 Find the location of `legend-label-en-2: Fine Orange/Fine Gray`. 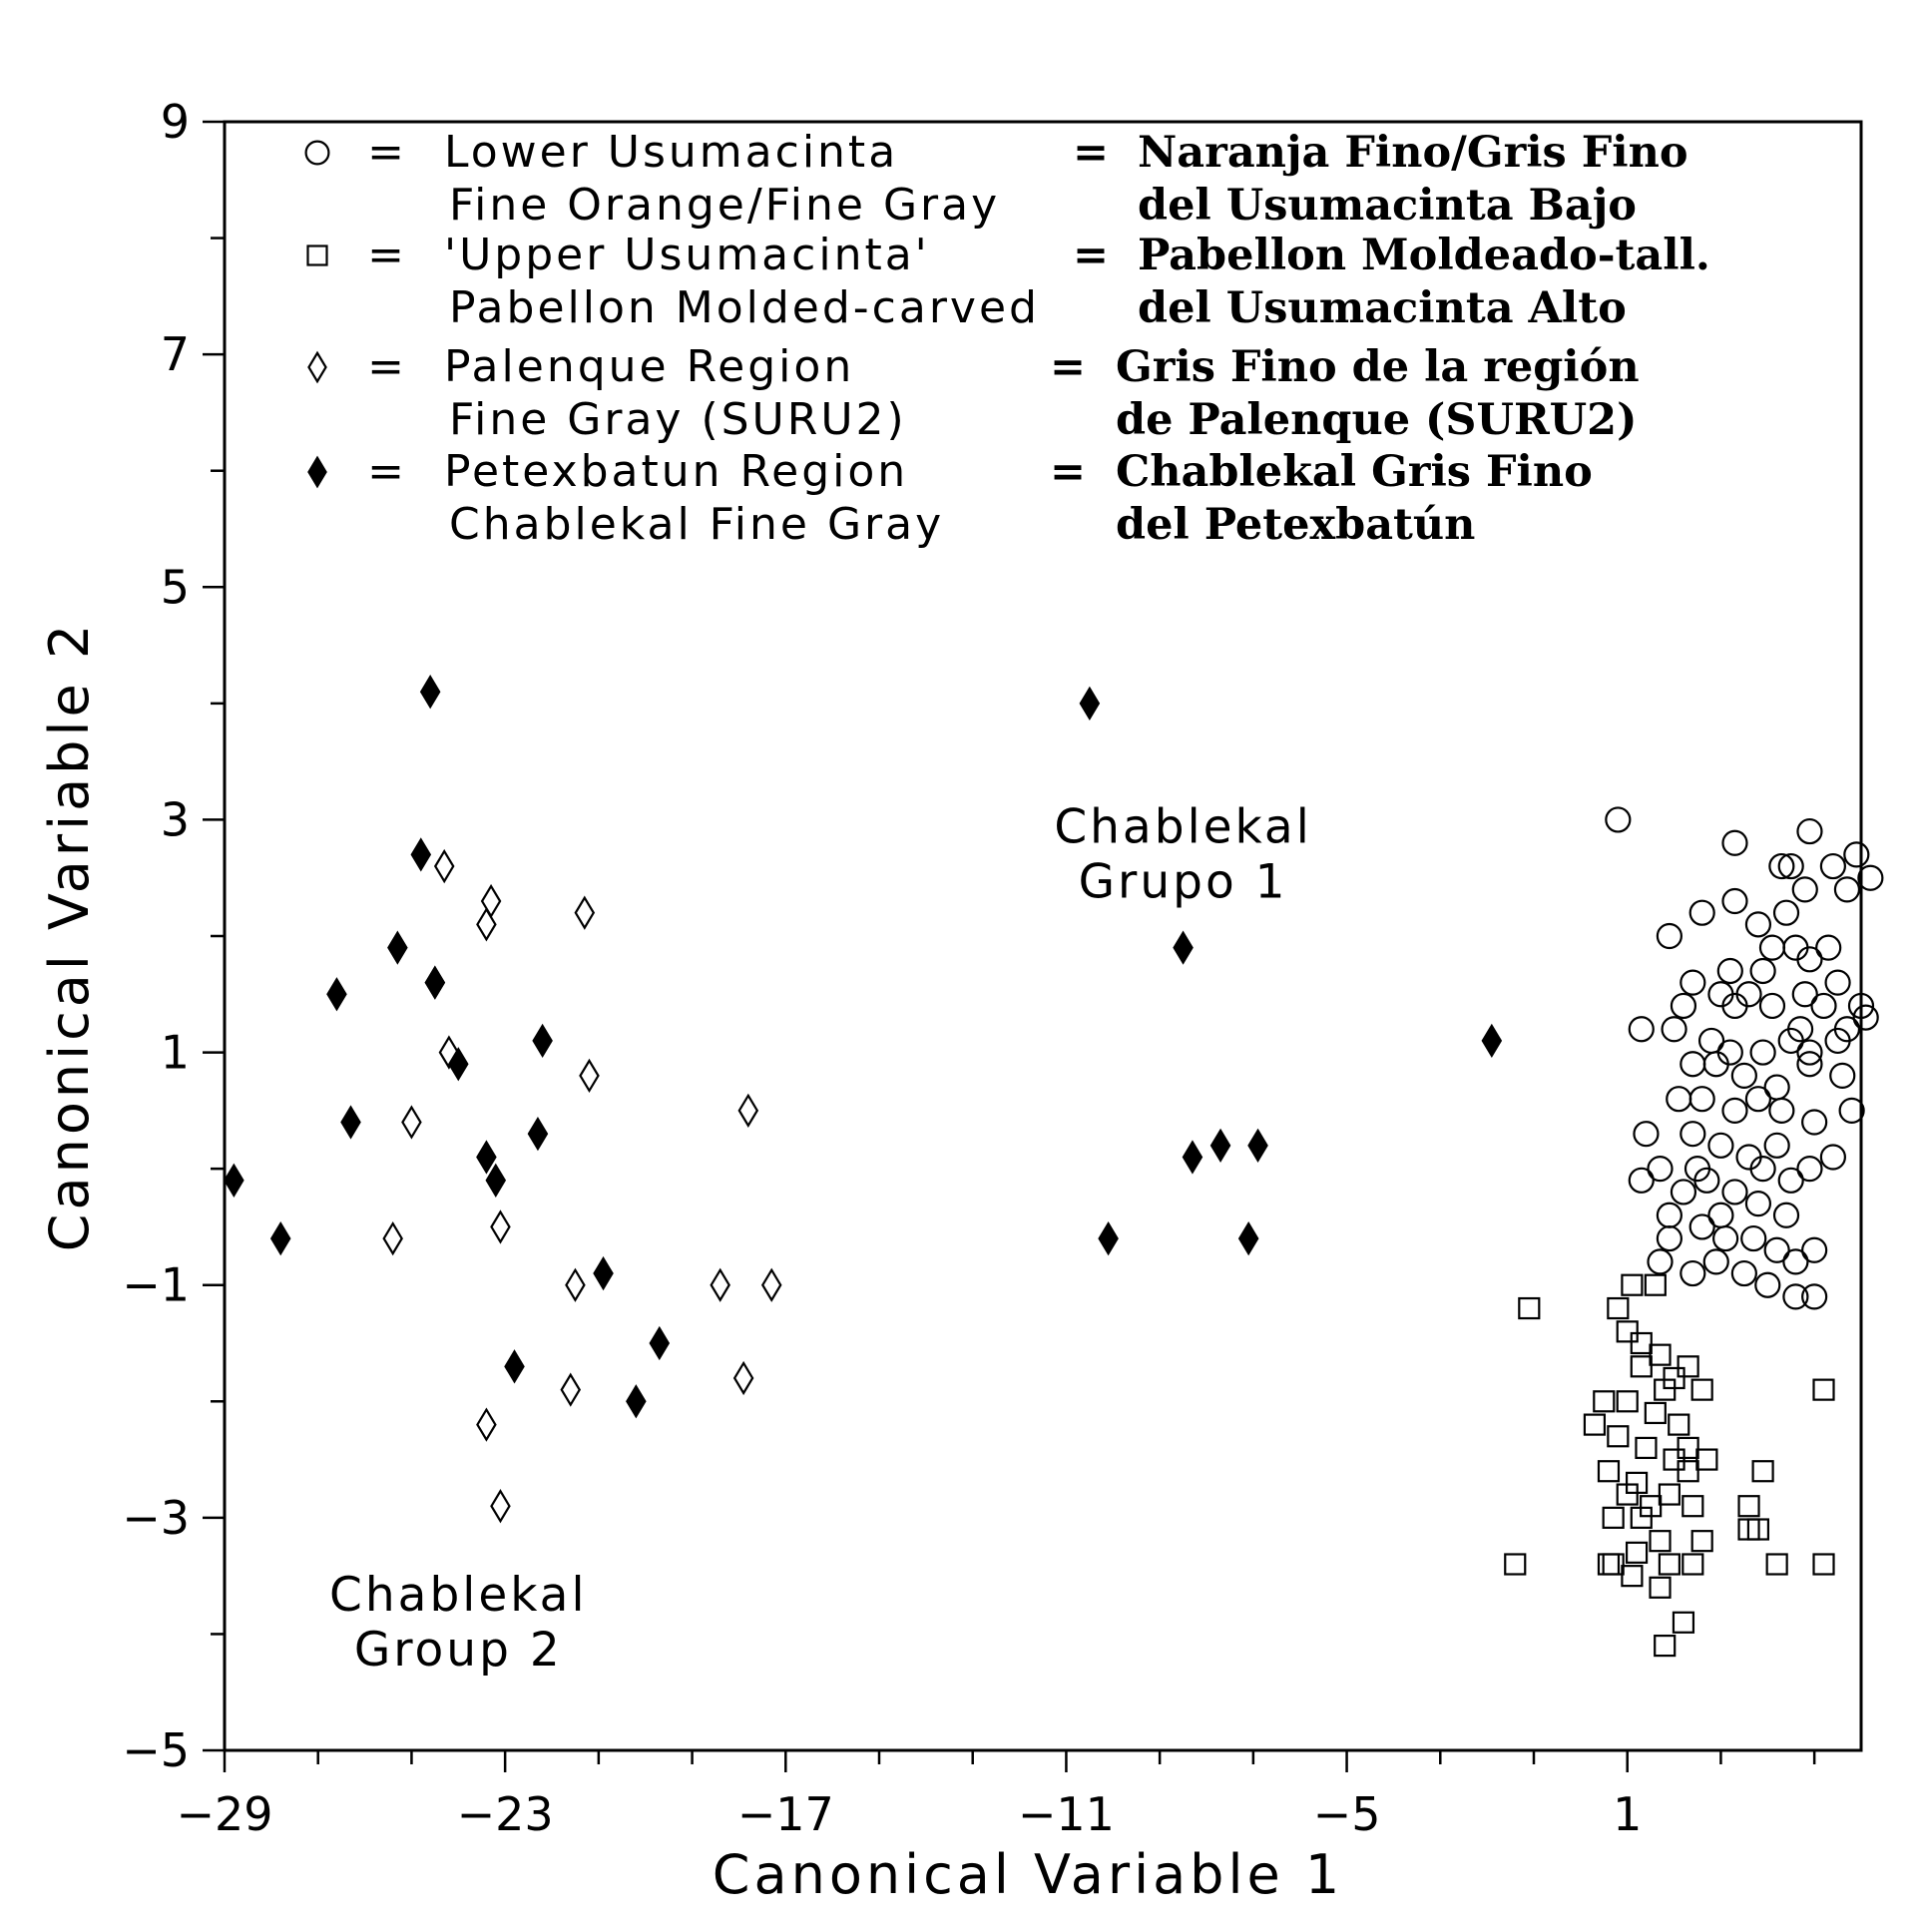

legend-label-en-2: Fine Orange/Fine Gray is located at coordinates (724, 205).